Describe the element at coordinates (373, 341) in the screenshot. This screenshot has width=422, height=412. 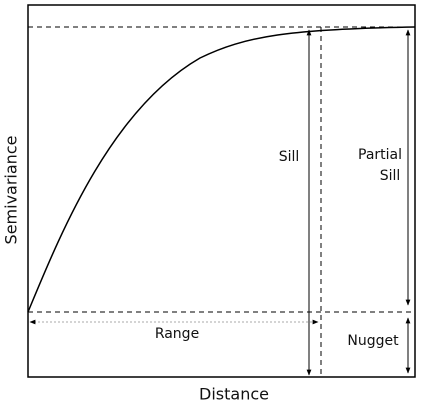
I see `nugget-label: Nugget` at that location.